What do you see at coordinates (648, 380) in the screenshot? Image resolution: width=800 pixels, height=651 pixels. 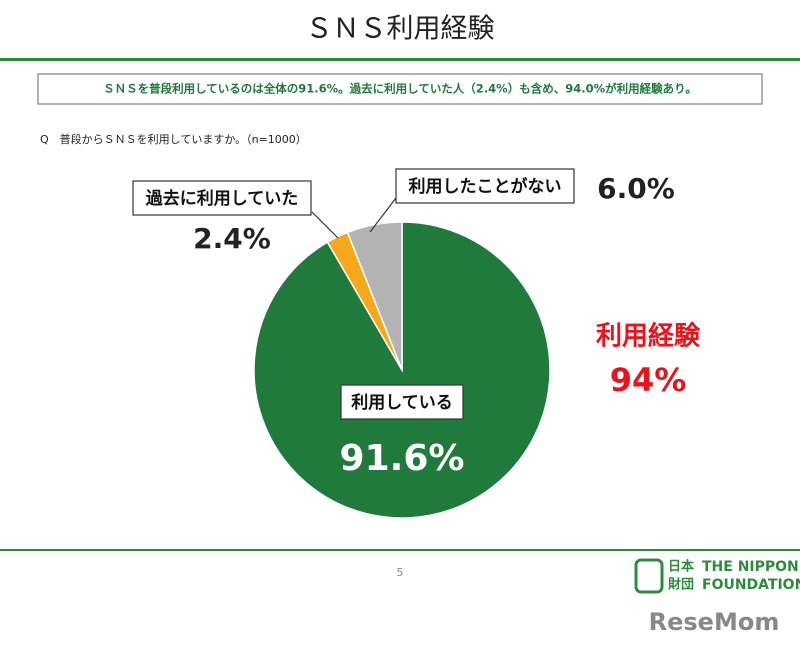 I see `annotation-value: 94%` at bounding box center [648, 380].